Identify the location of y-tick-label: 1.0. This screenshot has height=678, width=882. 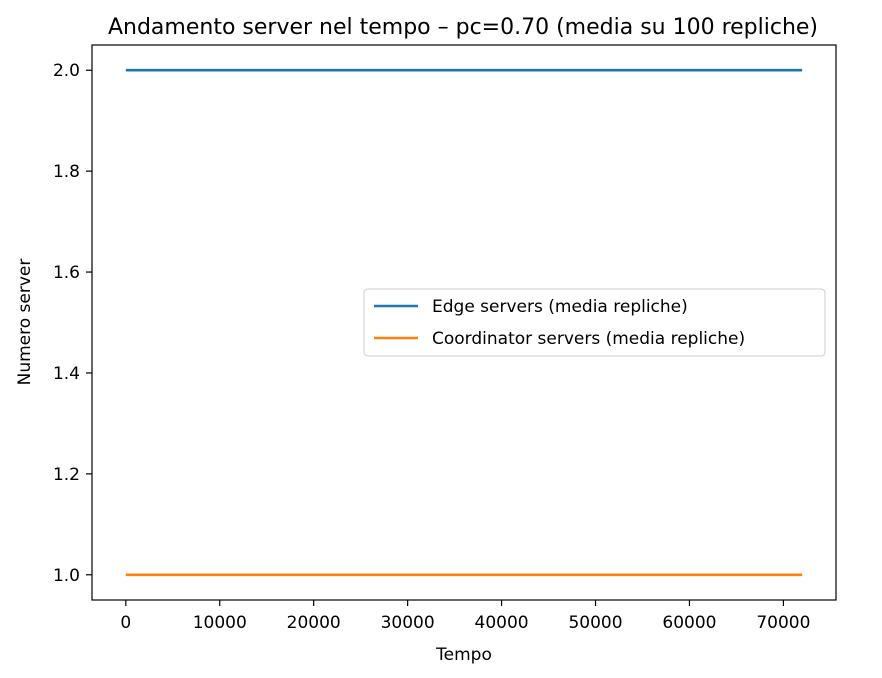
(66, 576).